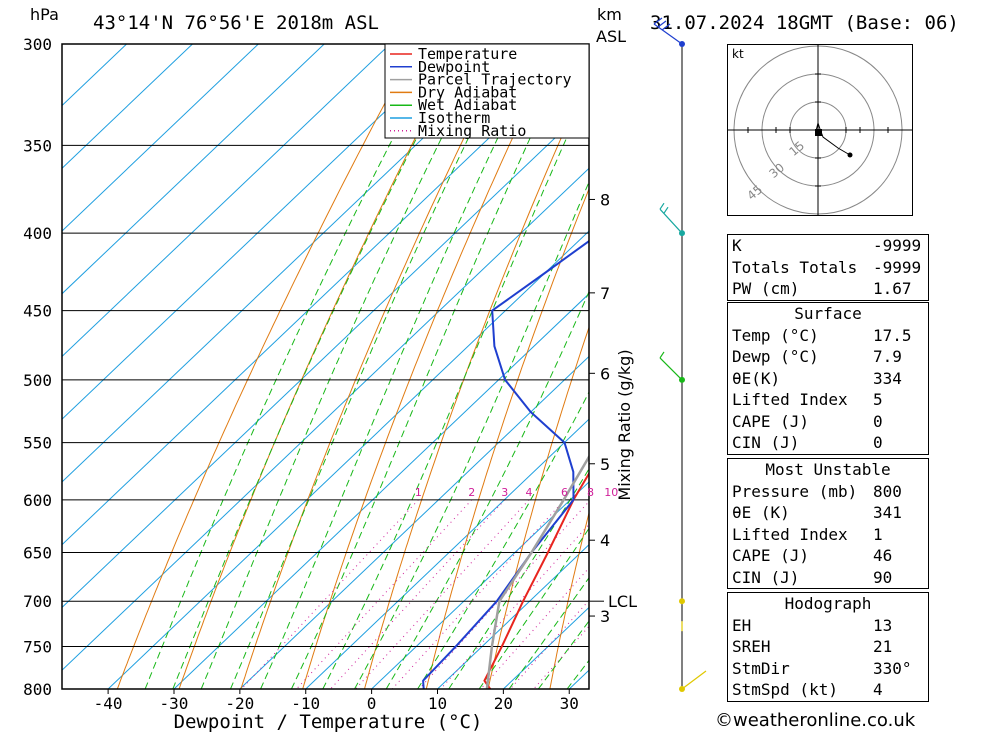 This screenshot has width=1000, height=733. What do you see at coordinates (605, 464) in the screenshot?
I see `km-tick-label: 5` at bounding box center [605, 464].